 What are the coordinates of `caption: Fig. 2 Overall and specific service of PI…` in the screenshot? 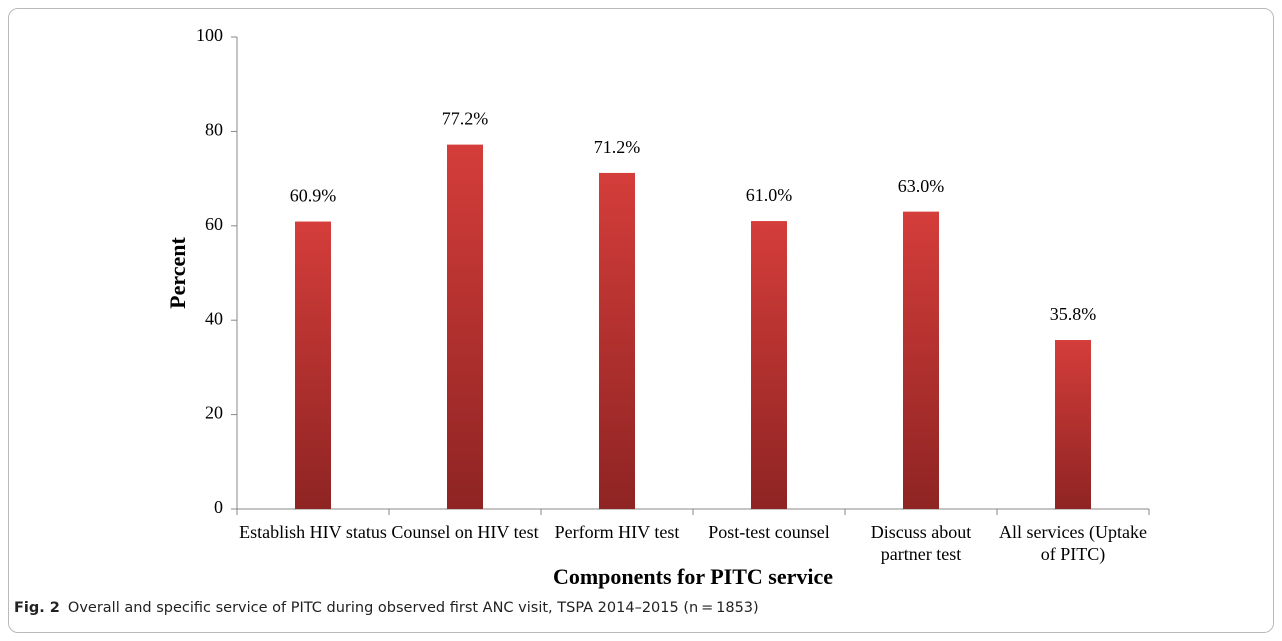 It's located at (386, 608).